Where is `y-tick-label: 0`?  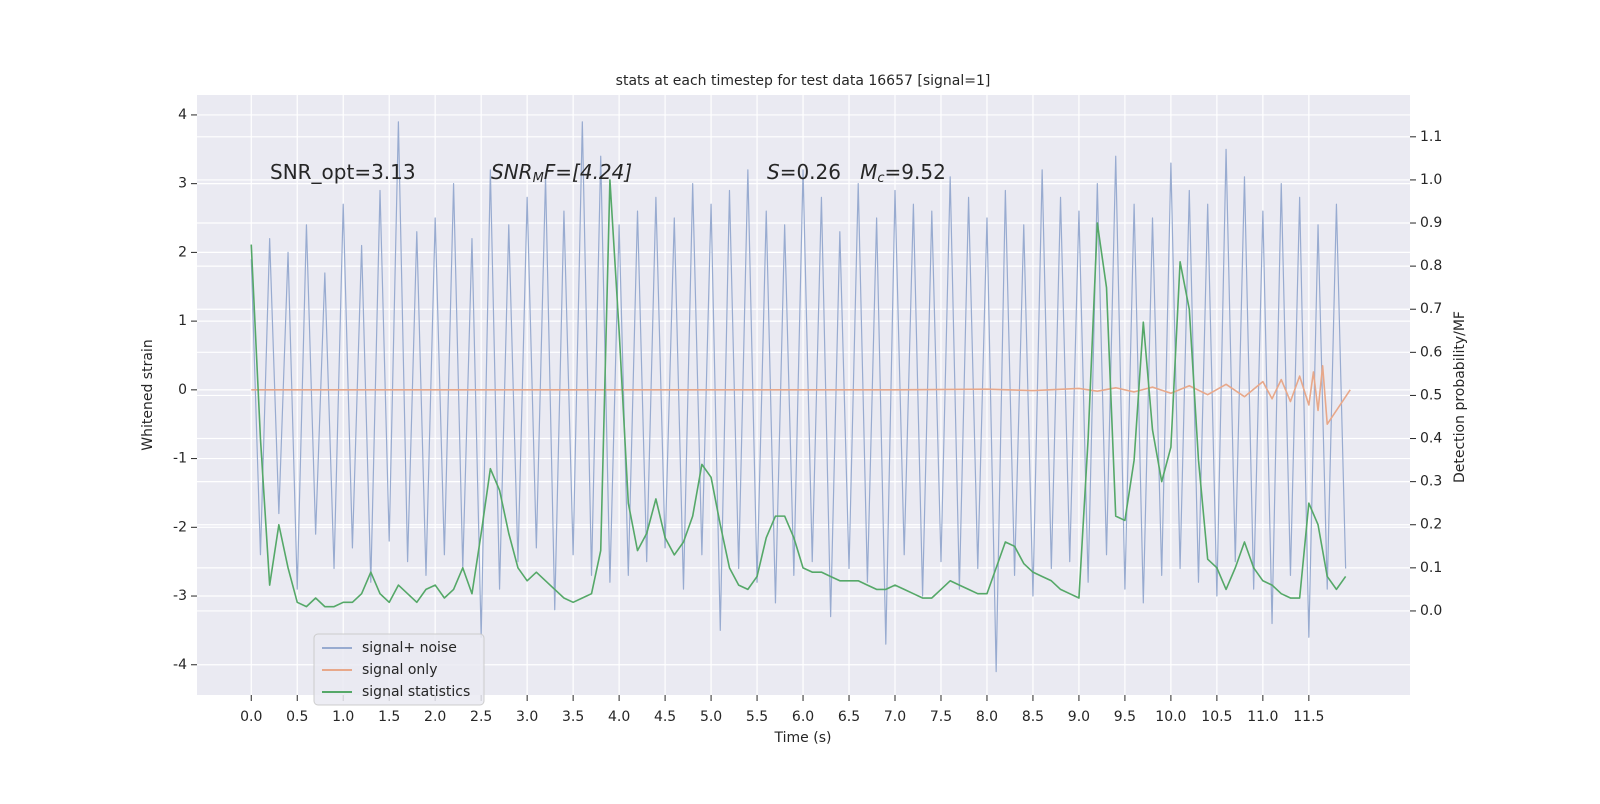
y-tick-label: 0 is located at coordinates (182, 390).